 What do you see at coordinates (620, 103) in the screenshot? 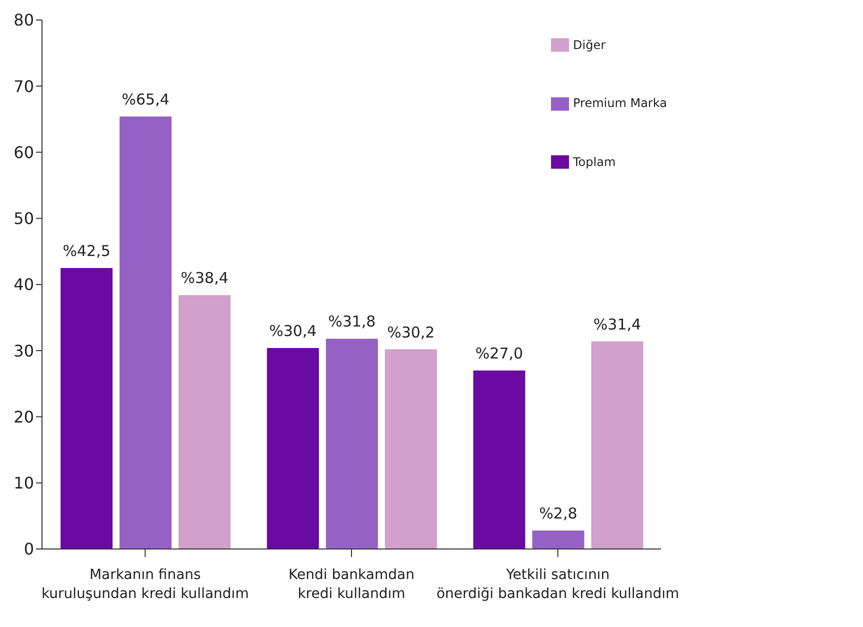
I see `legend-label: Premium Marka` at bounding box center [620, 103].